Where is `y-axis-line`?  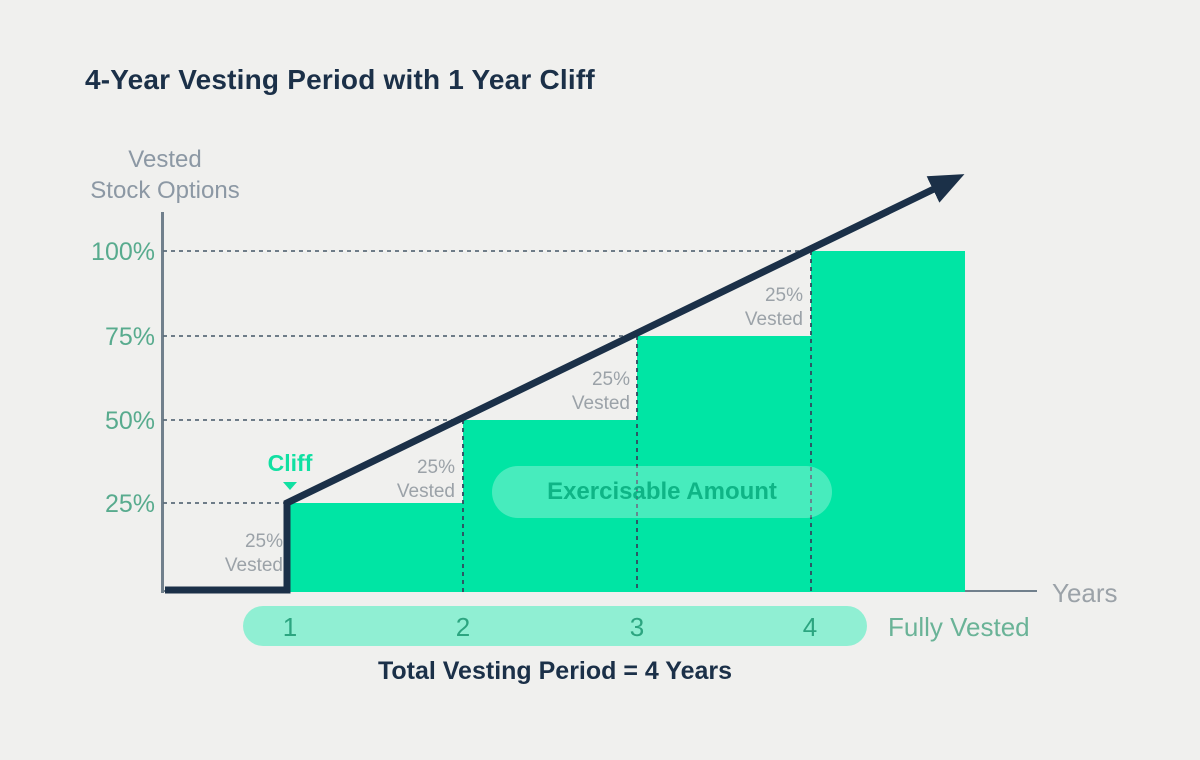 y-axis-line is located at coordinates (162, 402).